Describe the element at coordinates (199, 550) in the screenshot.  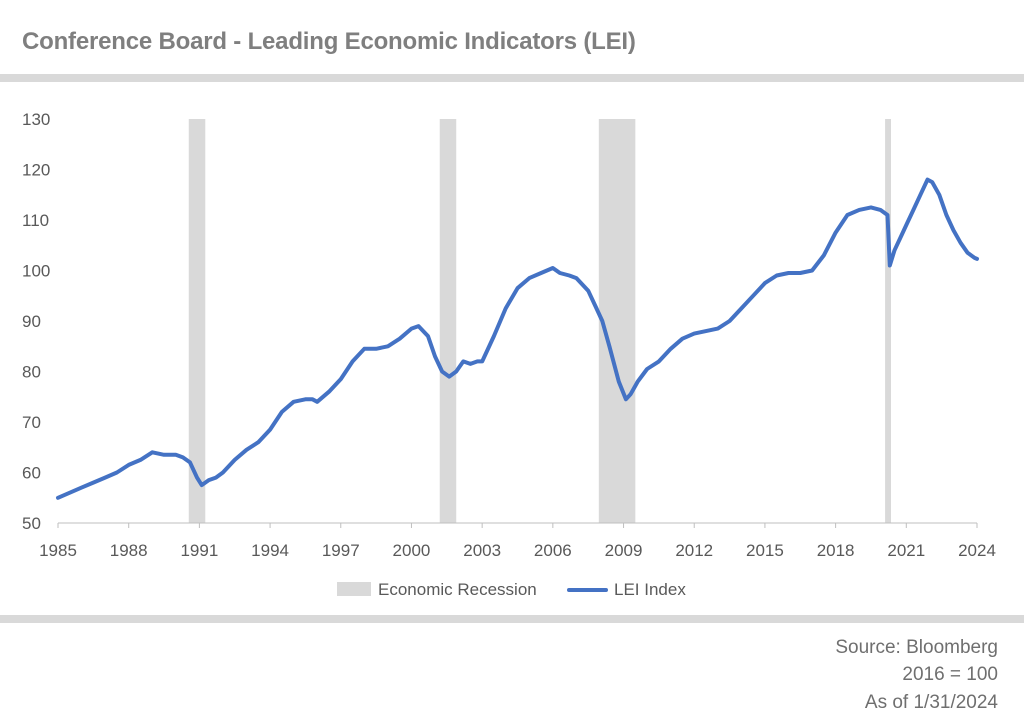
I see `x-tick-label: 1991` at that location.